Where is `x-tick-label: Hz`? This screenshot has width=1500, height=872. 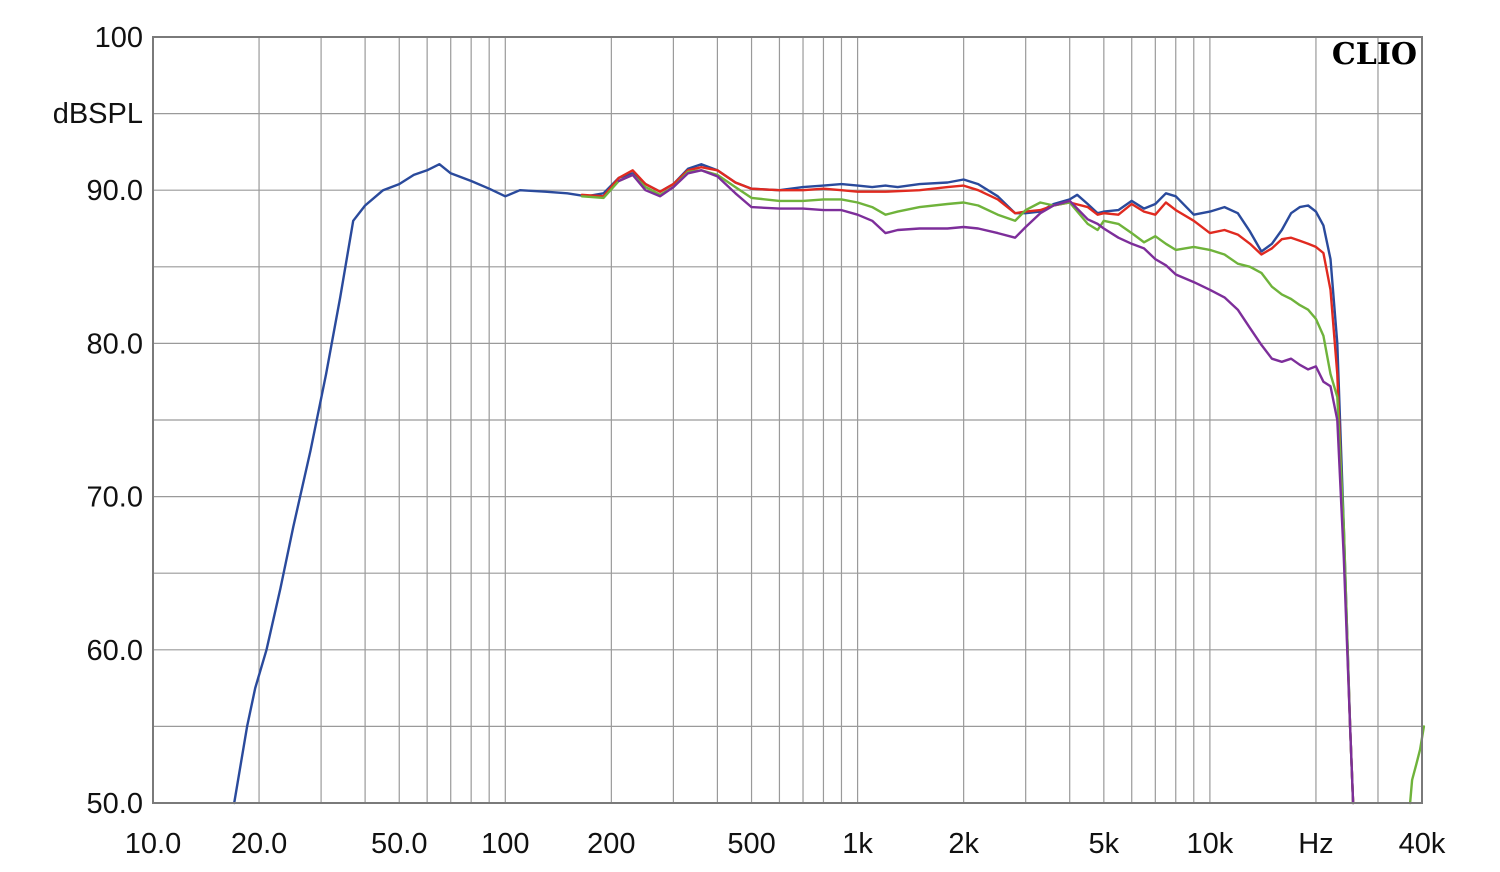
x-tick-label: Hz is located at coordinates (1315, 844).